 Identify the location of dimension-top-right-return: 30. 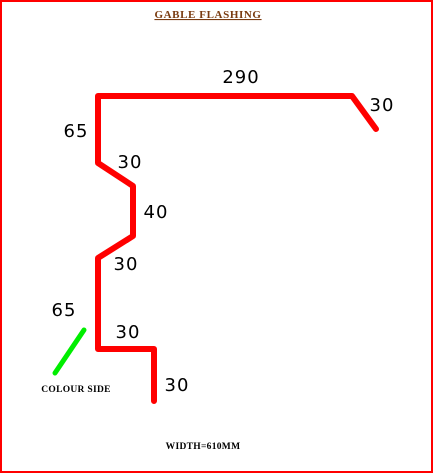
(382, 105).